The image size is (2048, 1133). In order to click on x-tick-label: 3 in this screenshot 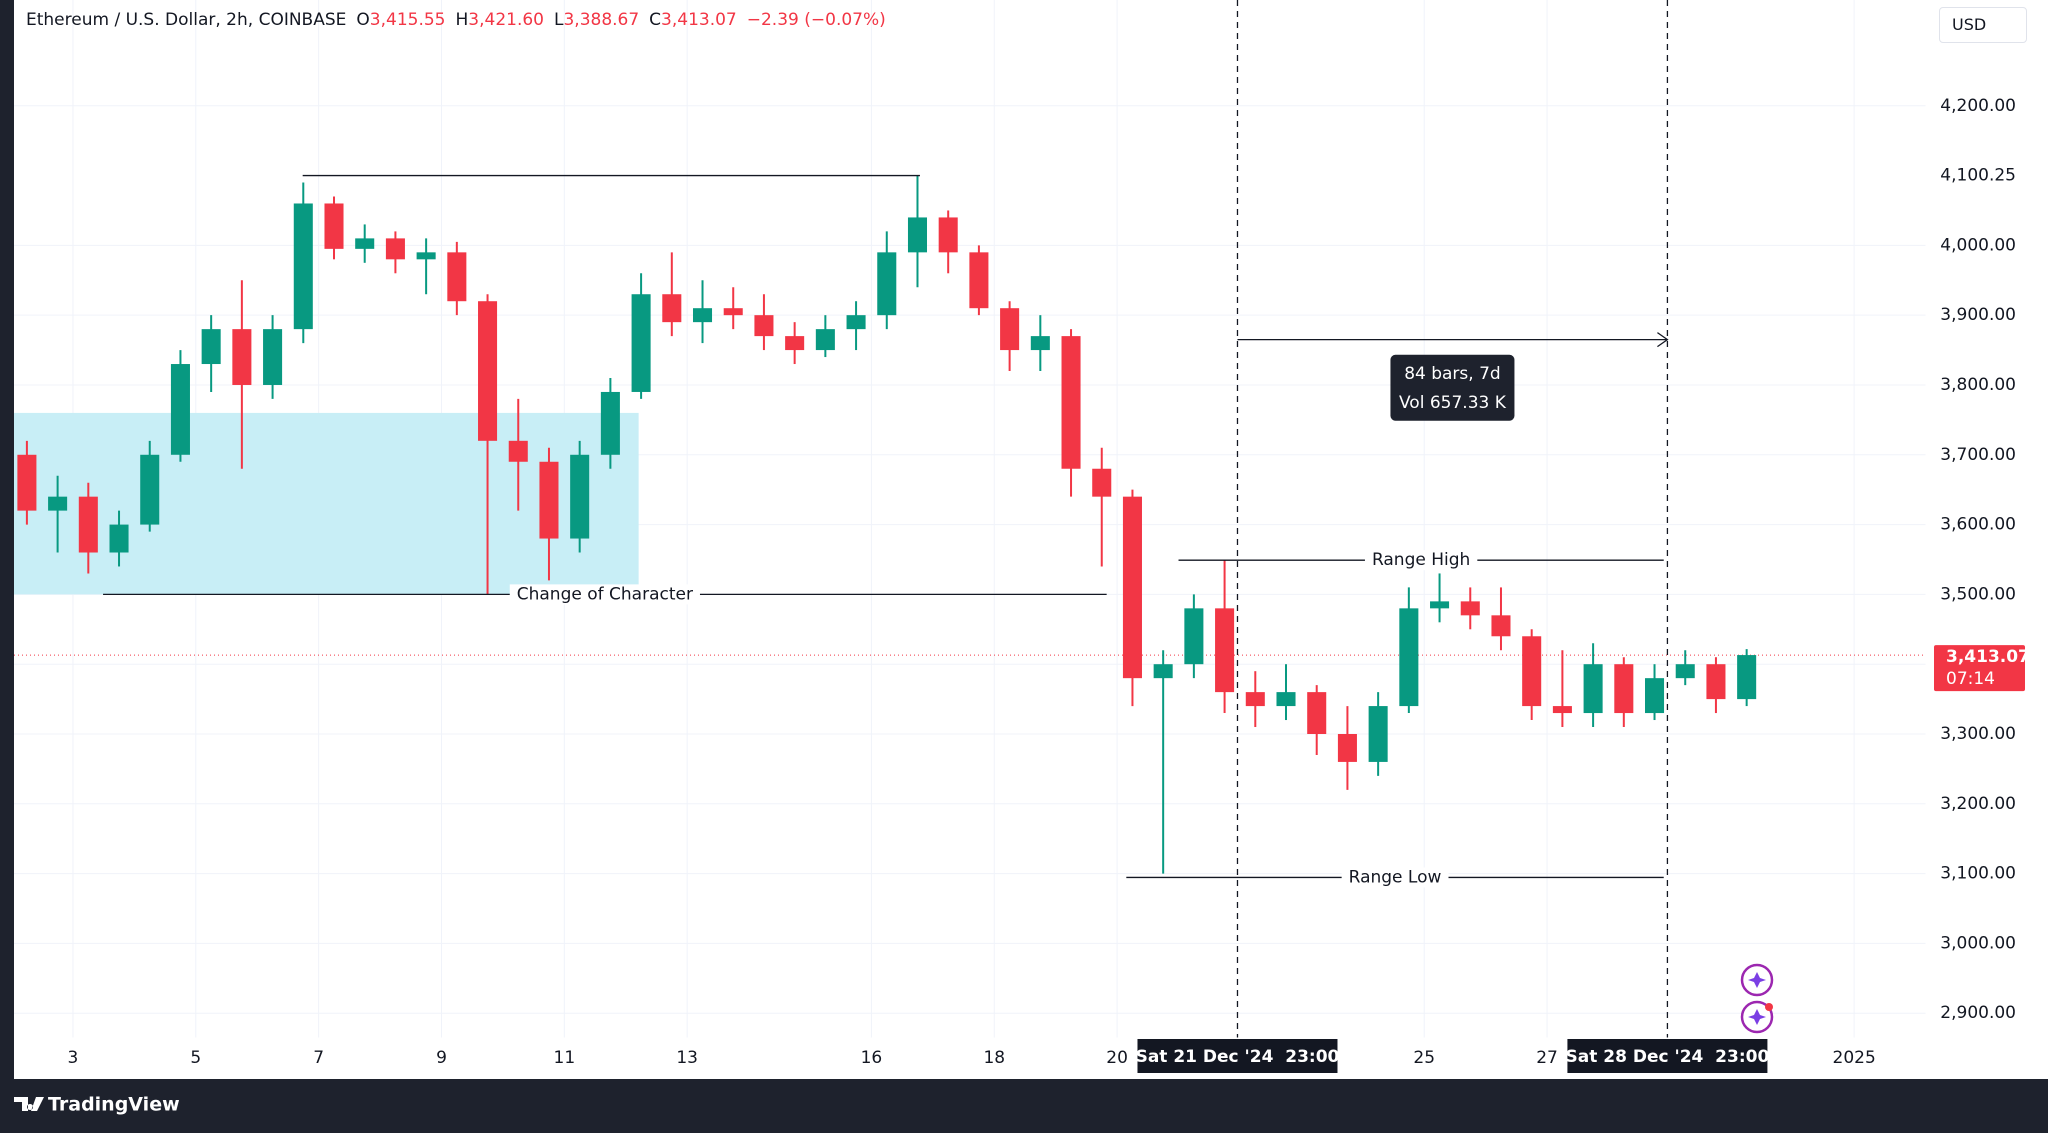, I will do `click(73, 1058)`.